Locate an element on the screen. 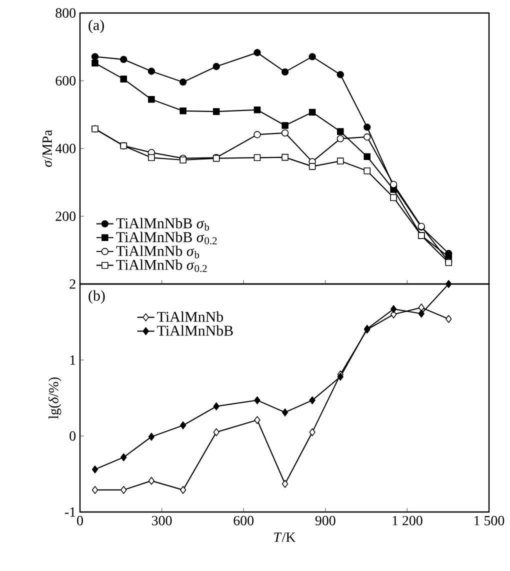 The image size is (510, 571). y-tick-label: 600 is located at coordinates (66, 81).